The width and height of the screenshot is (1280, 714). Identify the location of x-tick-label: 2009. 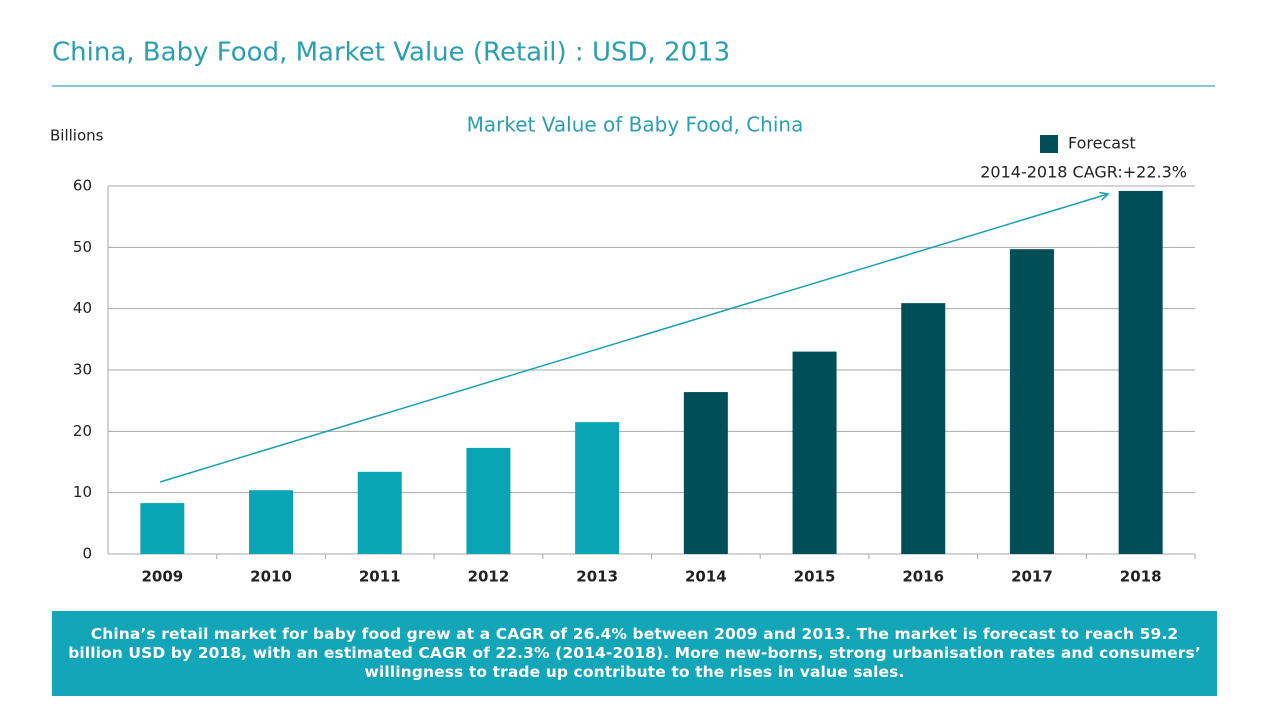
(162, 577).